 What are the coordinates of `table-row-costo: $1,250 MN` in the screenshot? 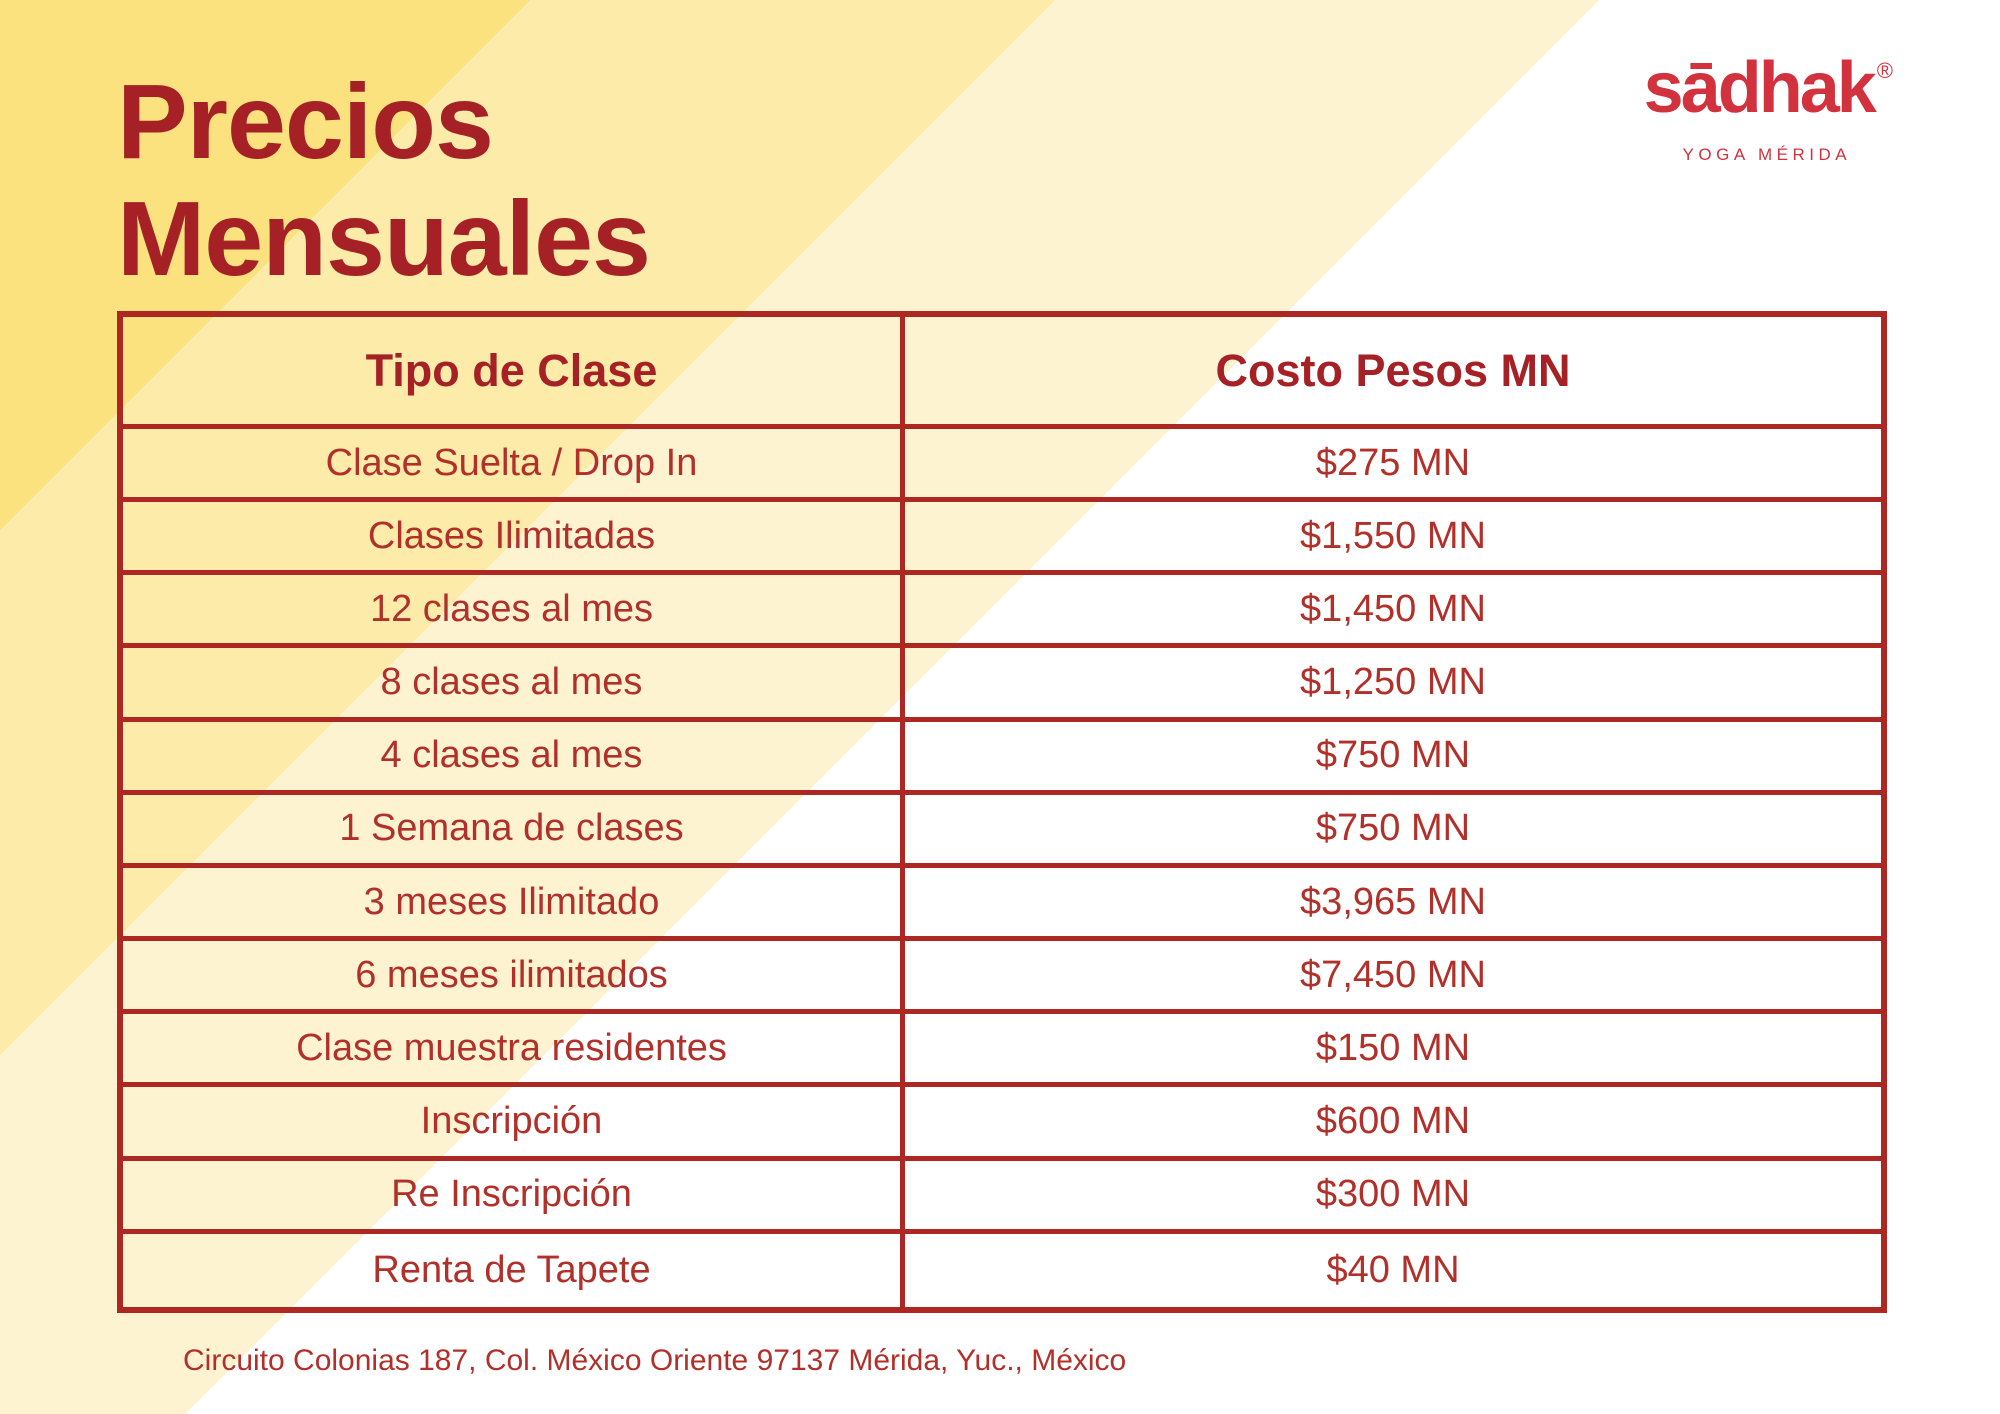 It's located at (1393, 685).